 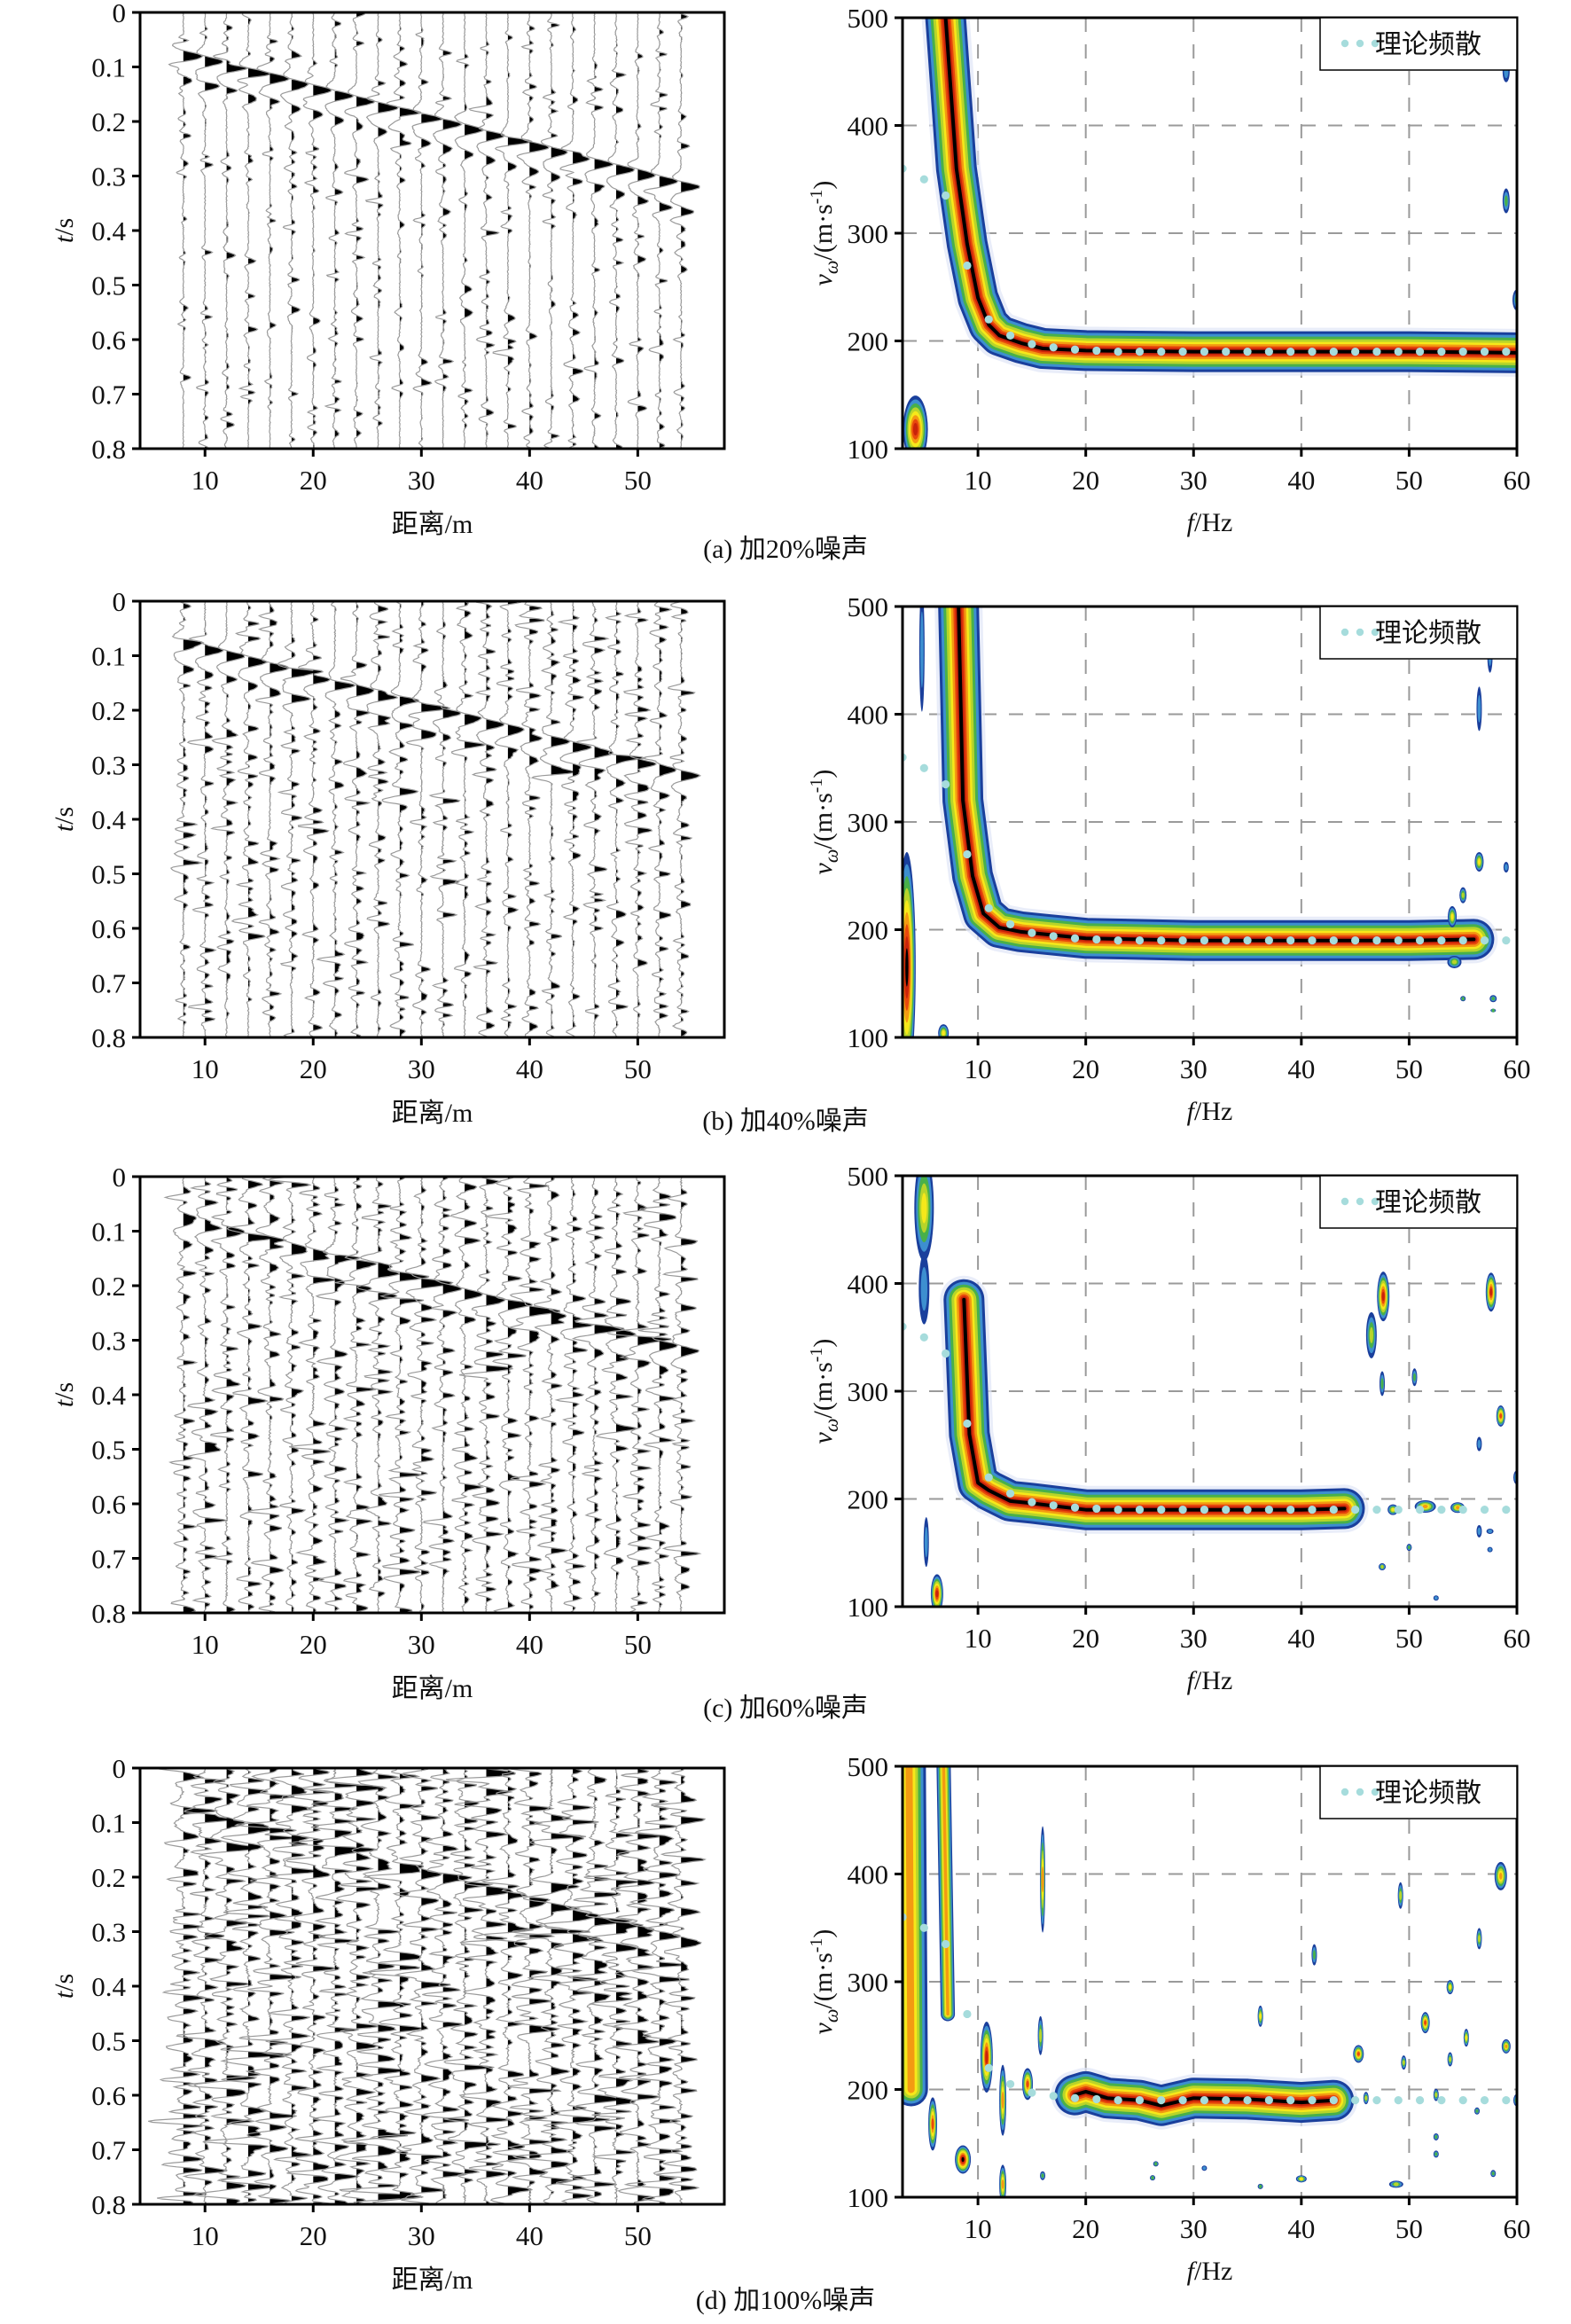 I want to click on legend: 理论频散, so click(x=1418, y=633).